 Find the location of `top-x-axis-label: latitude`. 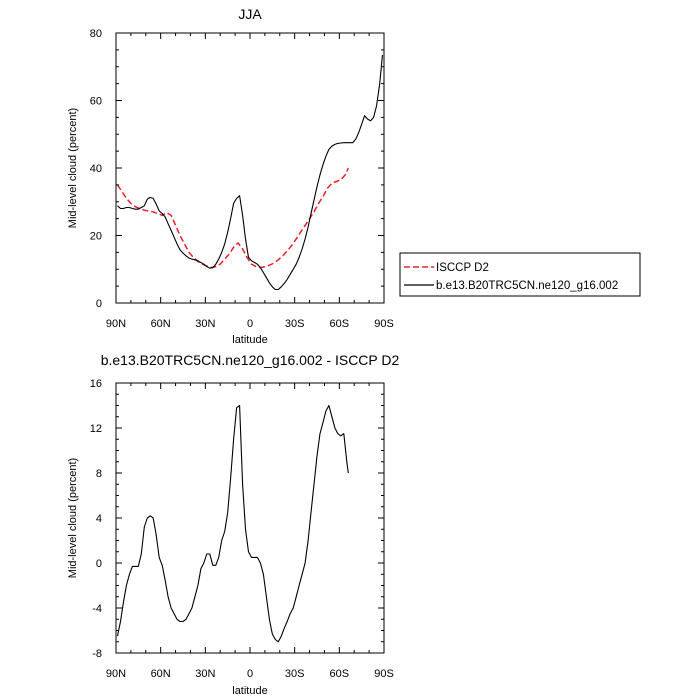

top-x-axis-label: latitude is located at coordinates (249, 340).